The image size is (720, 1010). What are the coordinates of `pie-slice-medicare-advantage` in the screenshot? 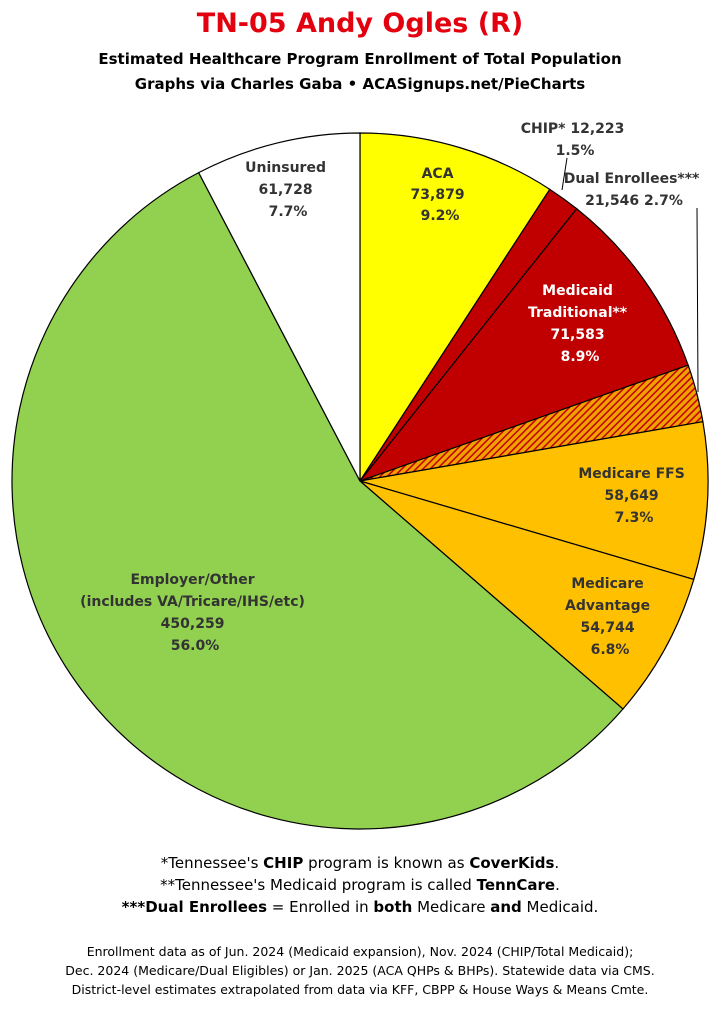 It's located at (527, 595).